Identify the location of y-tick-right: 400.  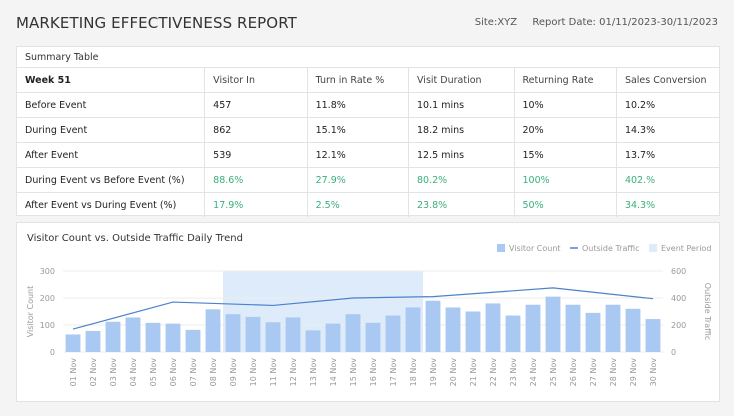
(678, 298).